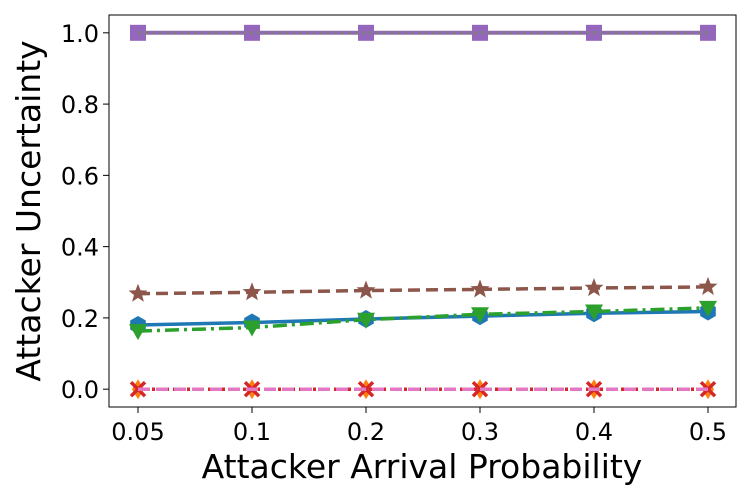 The height and width of the screenshot is (500, 750). I want to click on y-axis-label: Attacker Uncertainty, so click(28, 210).